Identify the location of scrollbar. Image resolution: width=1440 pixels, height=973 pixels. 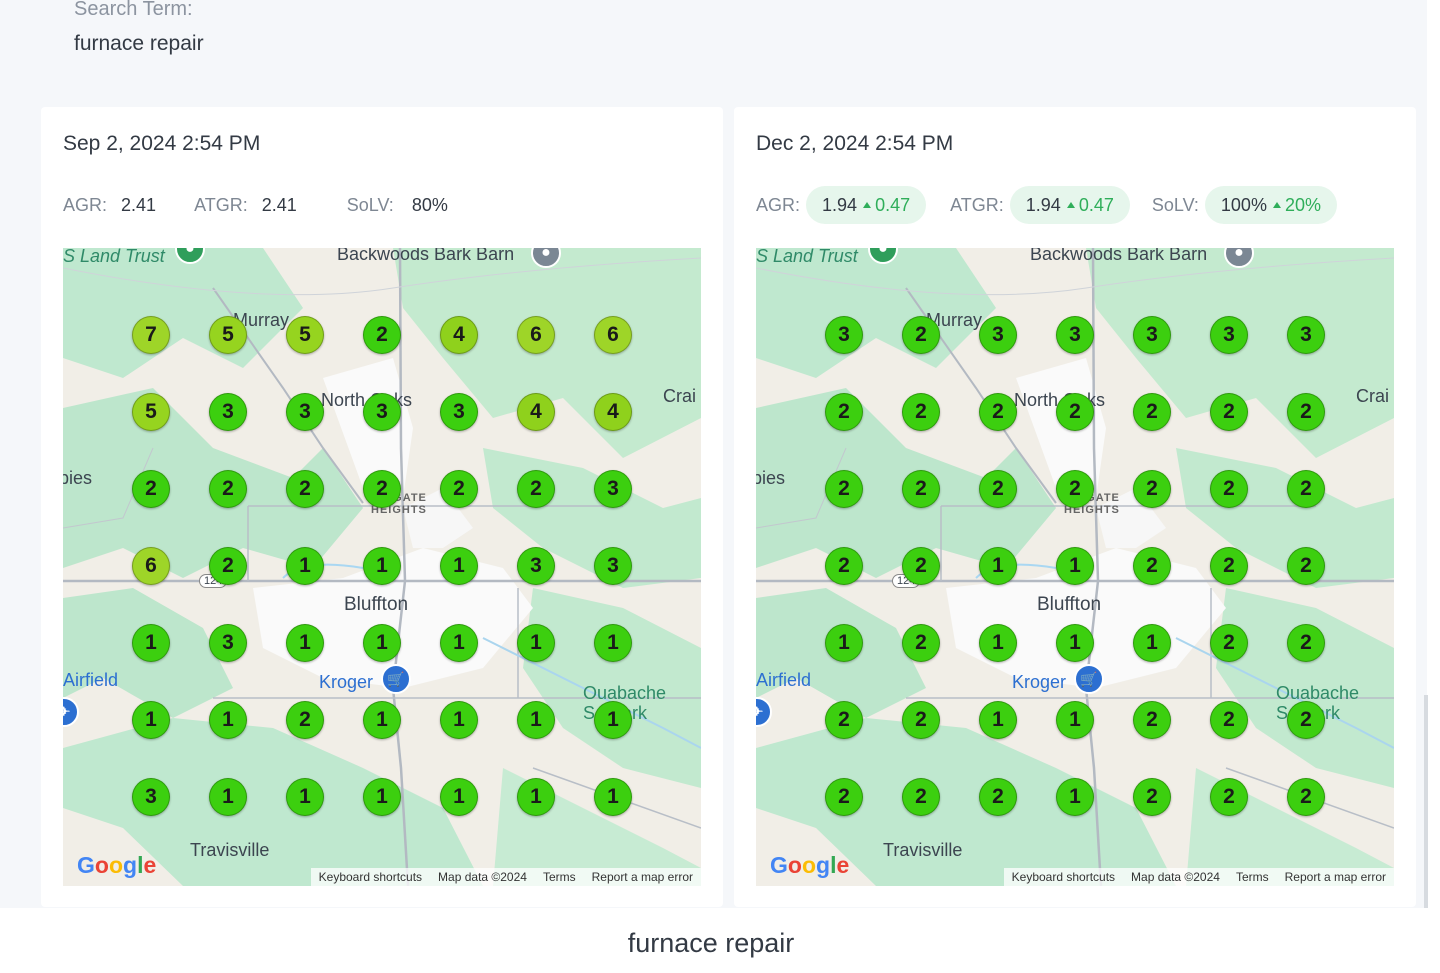
(1426, 801).